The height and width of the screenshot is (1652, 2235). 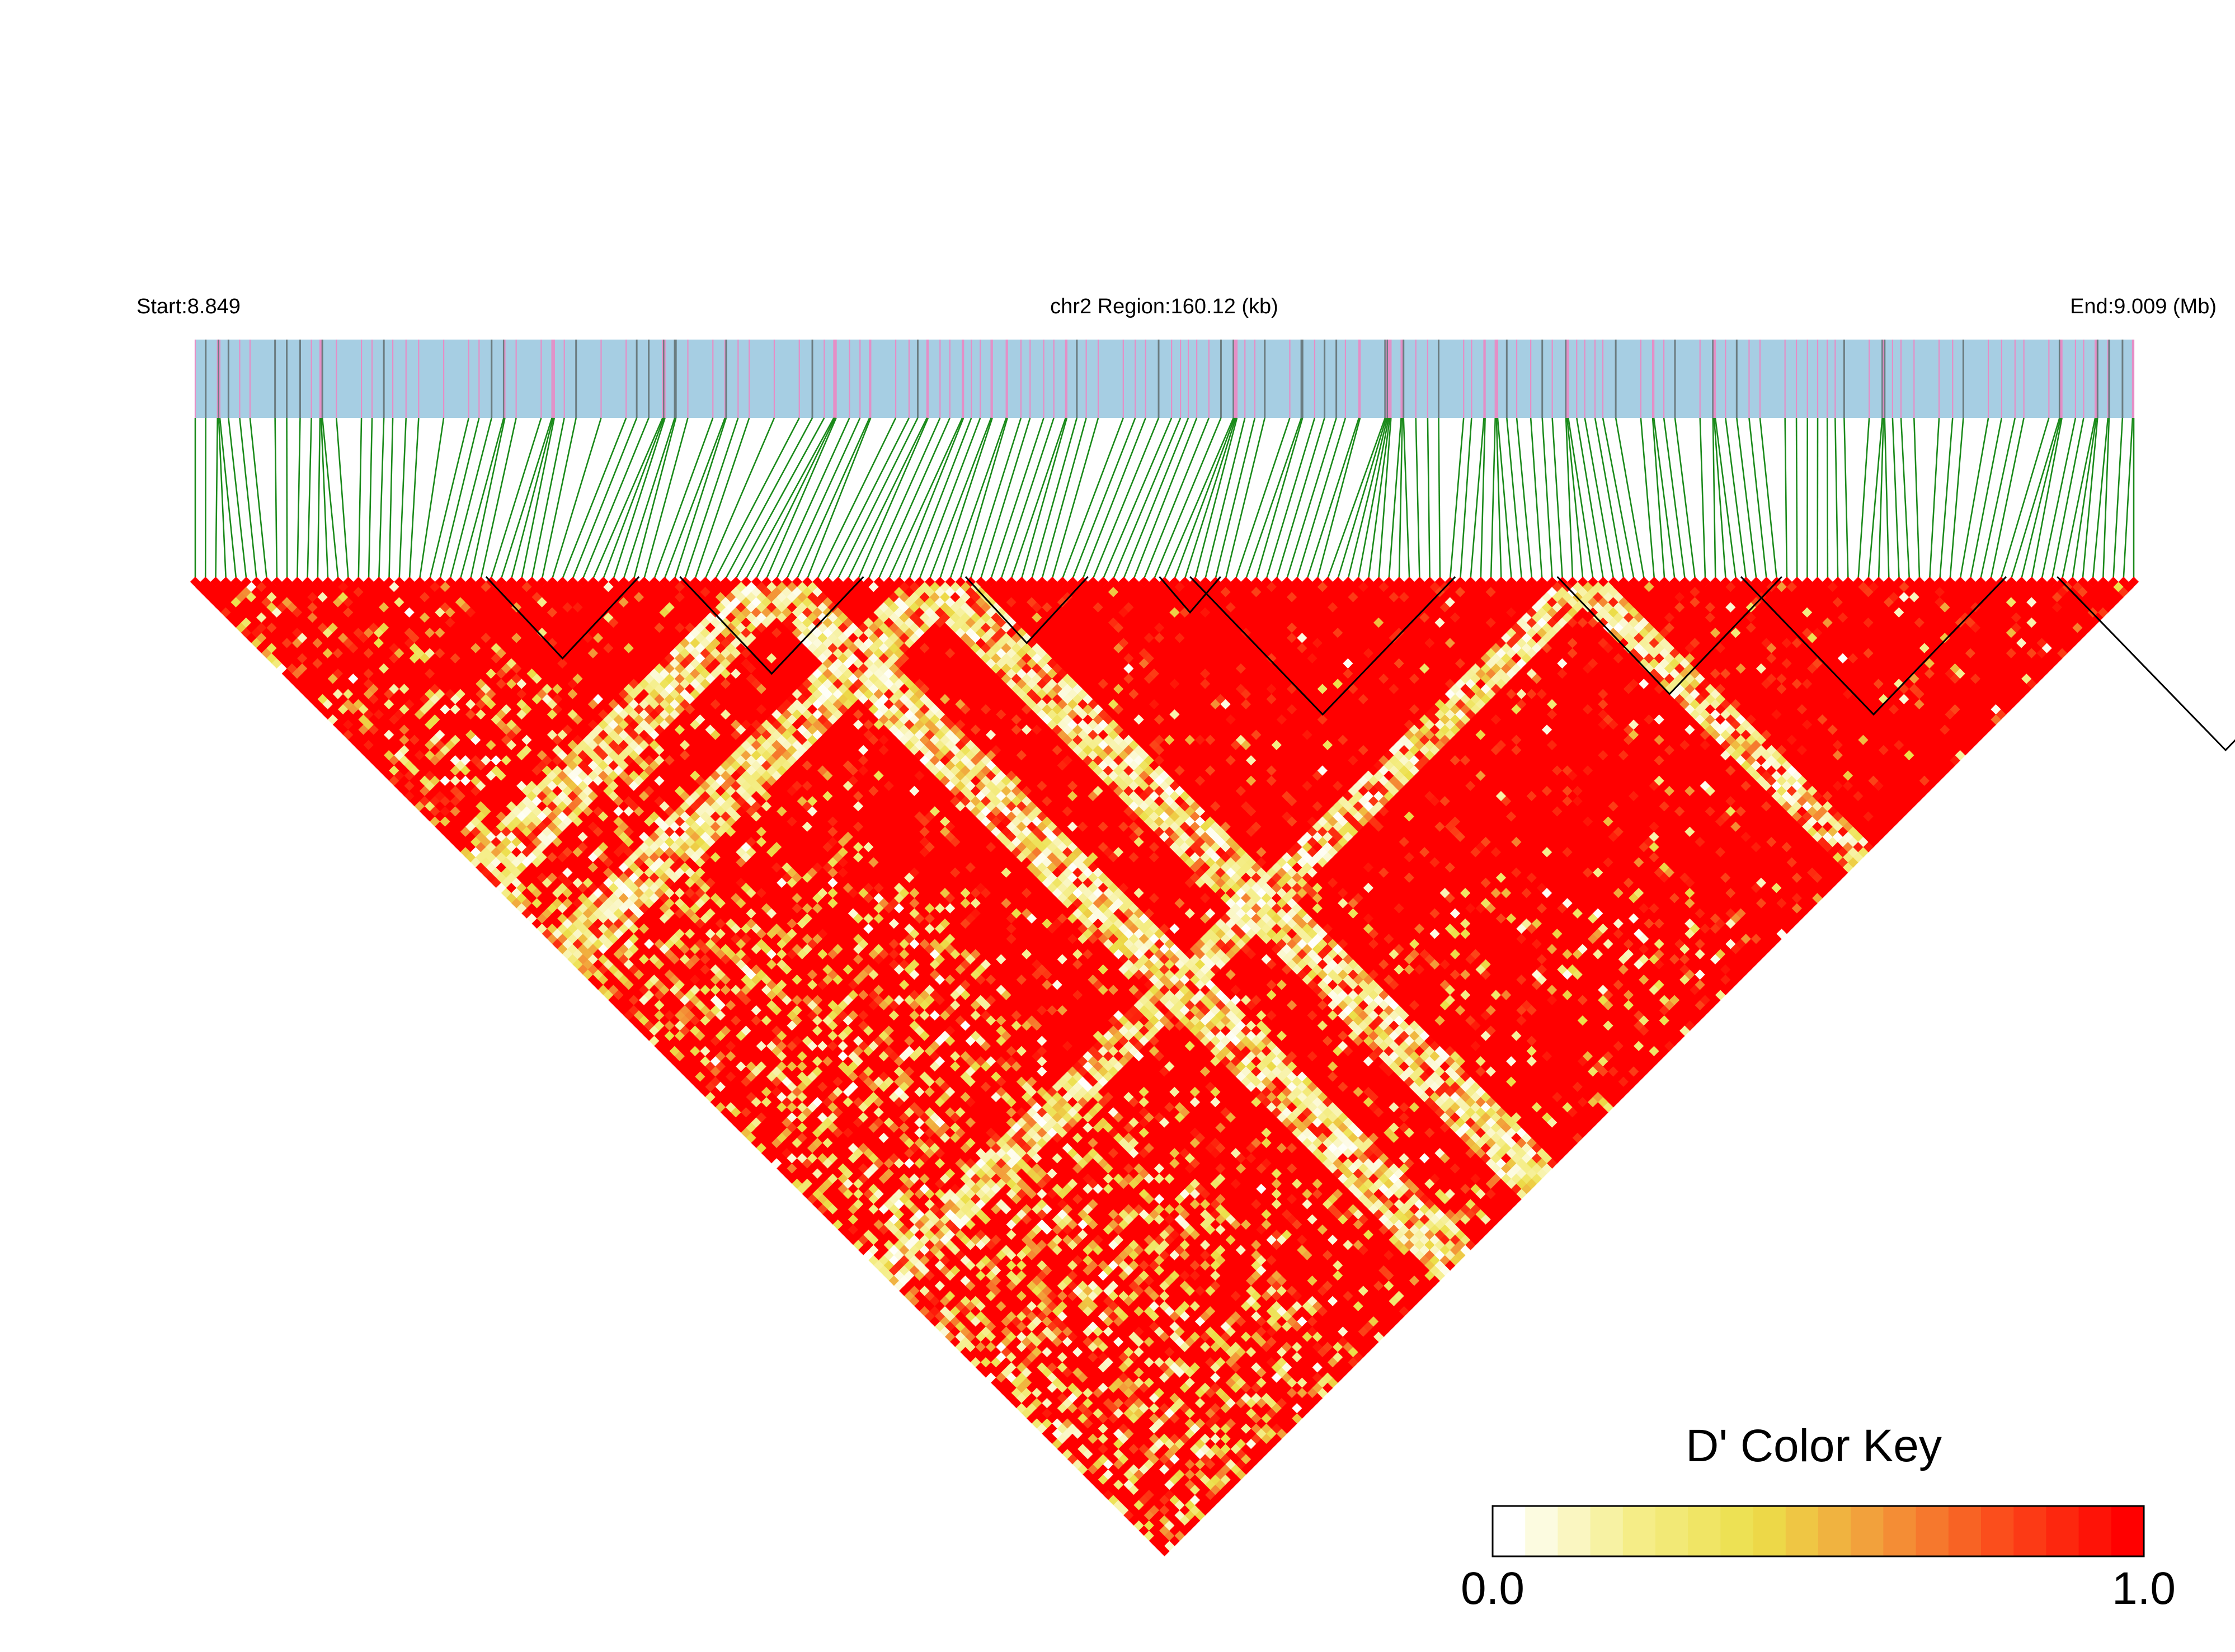 What do you see at coordinates (2143, 306) in the screenshot?
I see `end-label: End:9.009 (Mb)` at bounding box center [2143, 306].